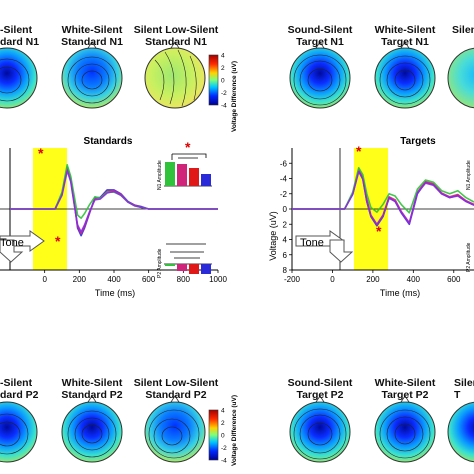 This screenshot has height=474, width=474. Describe the element at coordinates (188, 147) in the screenshot. I see `standards-inset-star: *` at that location.